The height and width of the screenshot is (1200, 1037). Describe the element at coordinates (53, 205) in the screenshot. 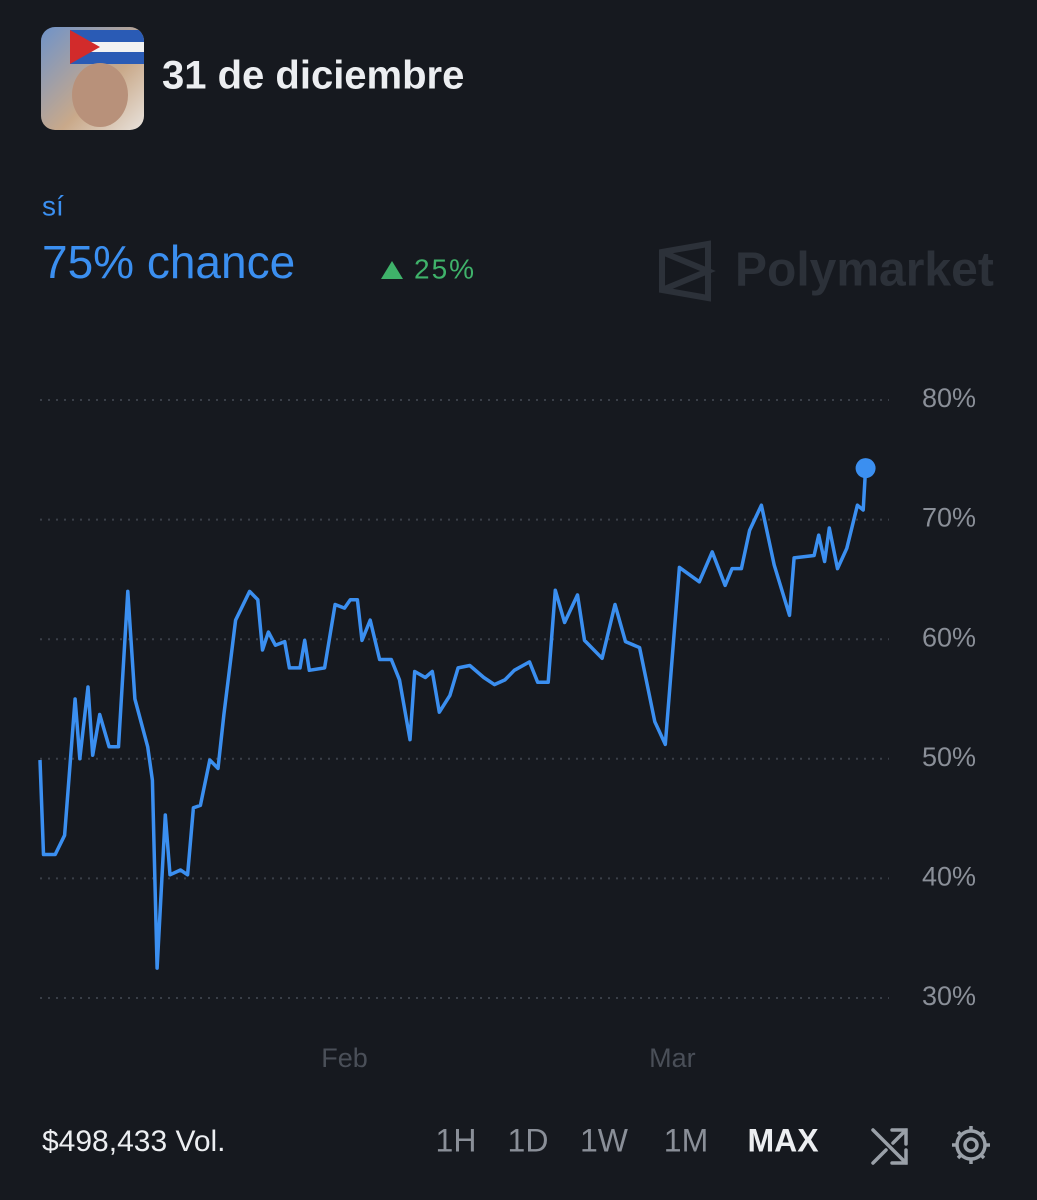

I see `outcome-name: sí` at that location.